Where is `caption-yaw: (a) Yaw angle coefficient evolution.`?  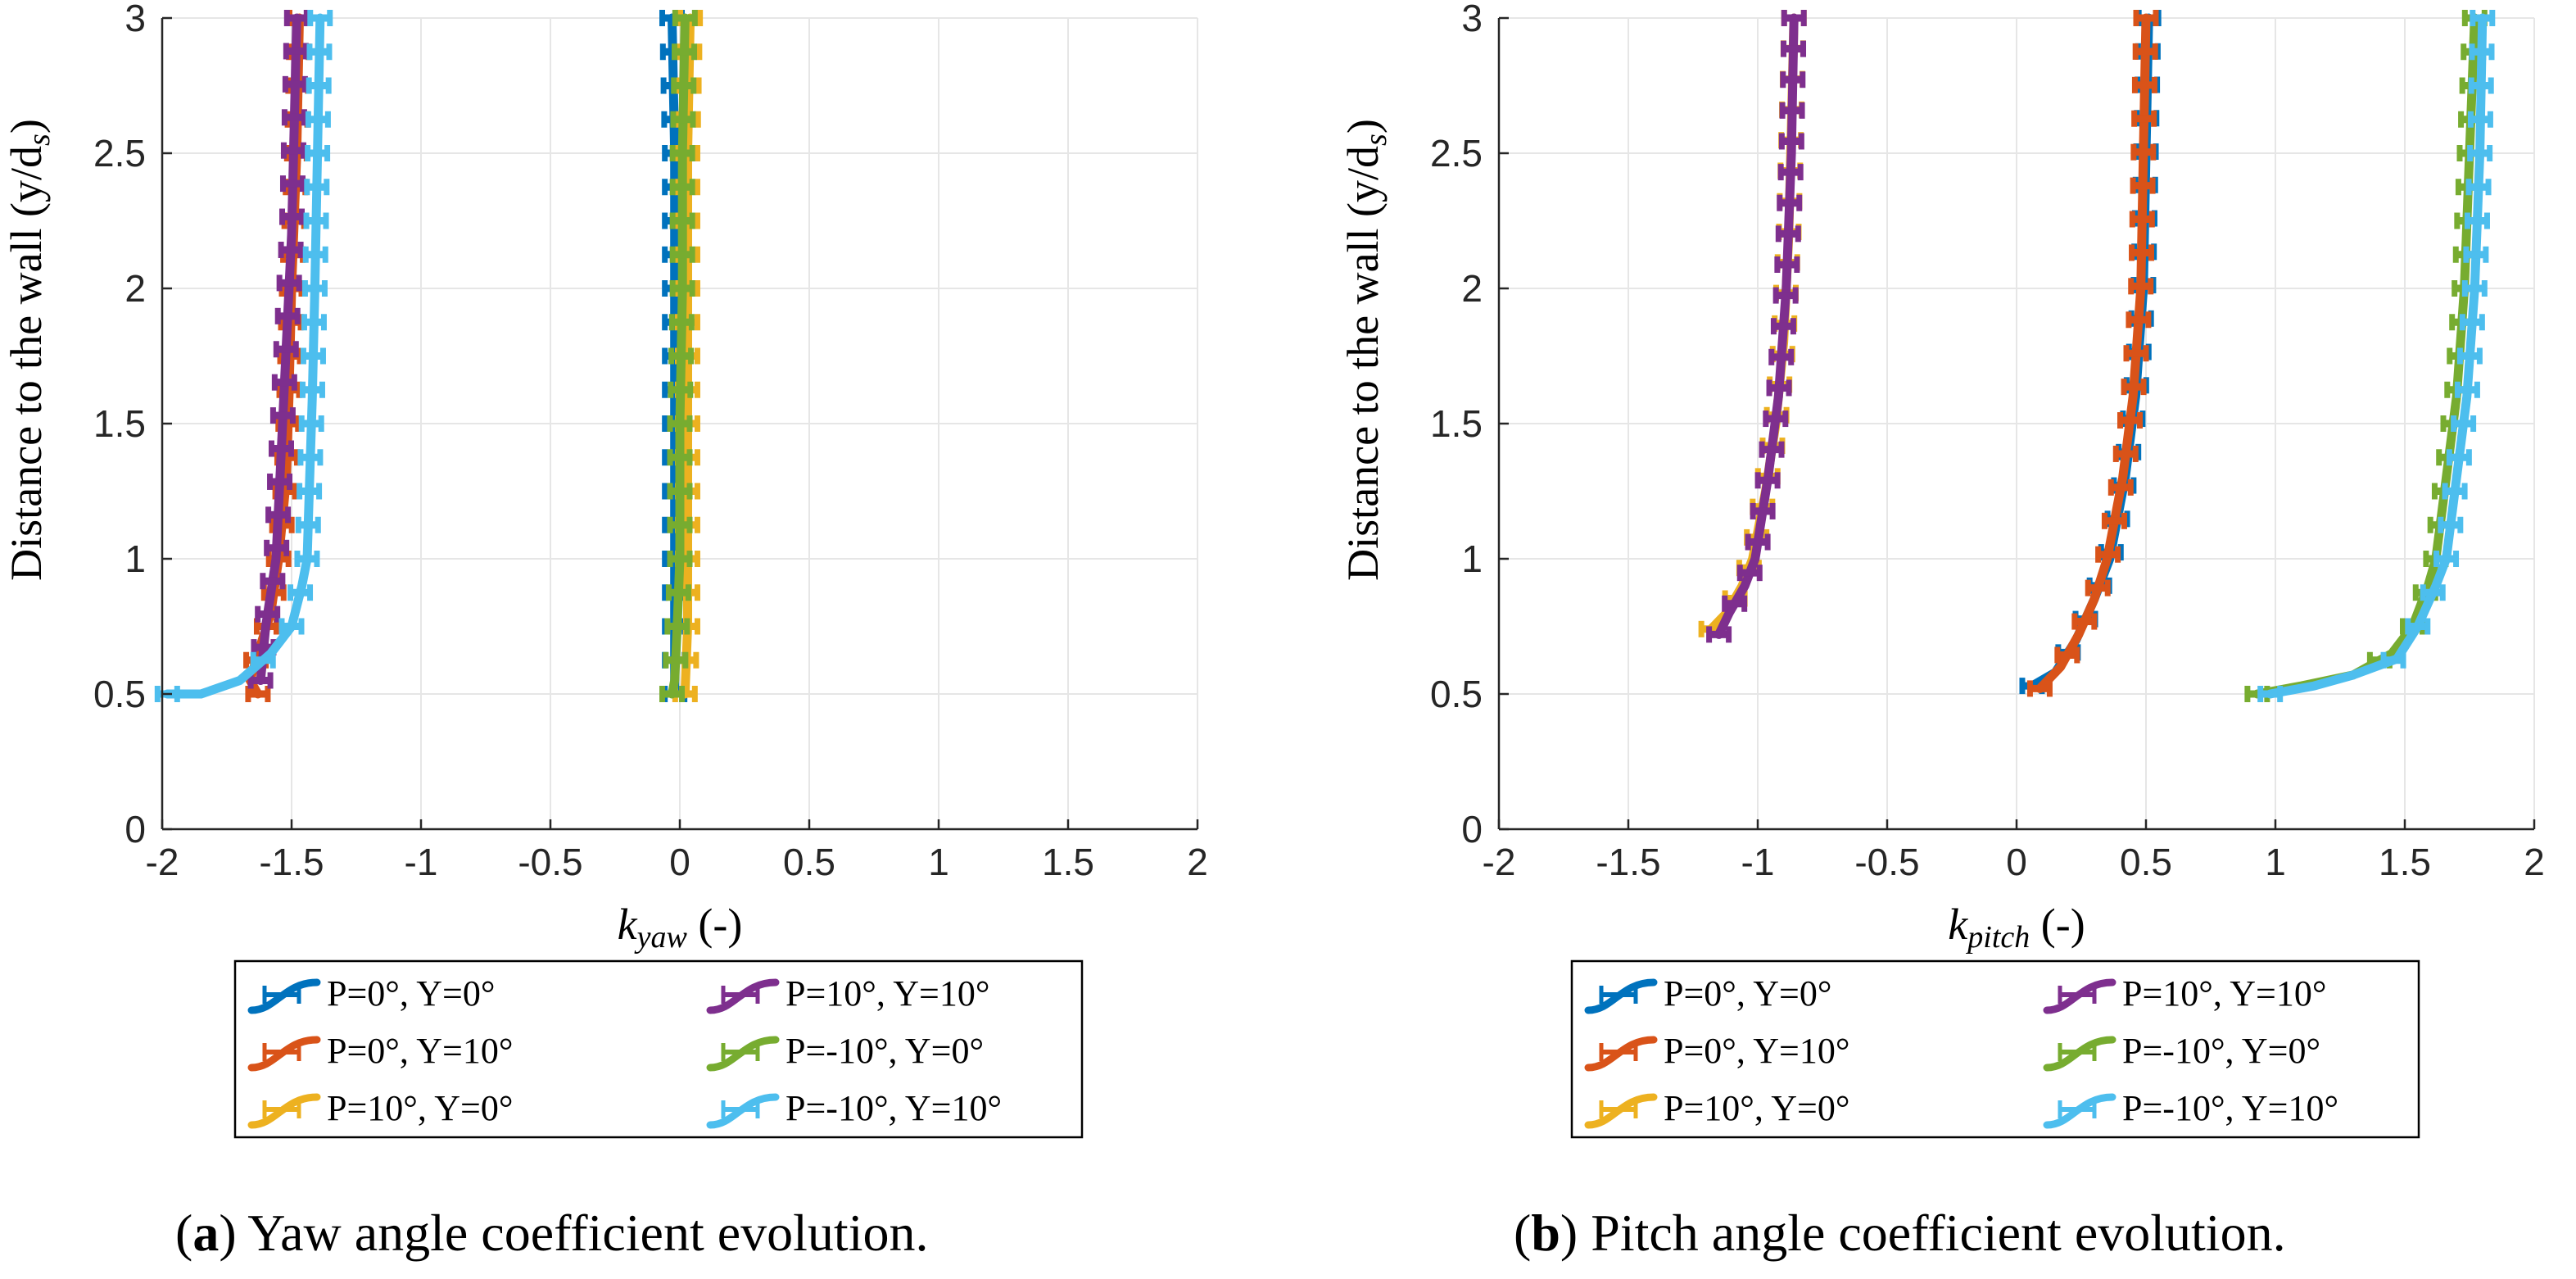 caption-yaw: (a) Yaw angle coefficient evolution. is located at coordinates (551, 1233).